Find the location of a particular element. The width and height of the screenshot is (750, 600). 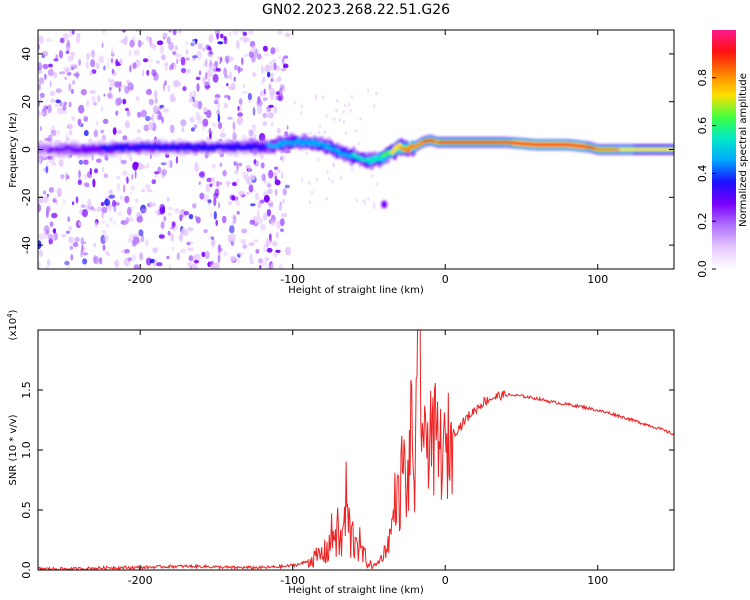

trace-blob-isolated is located at coordinates (384, 204).